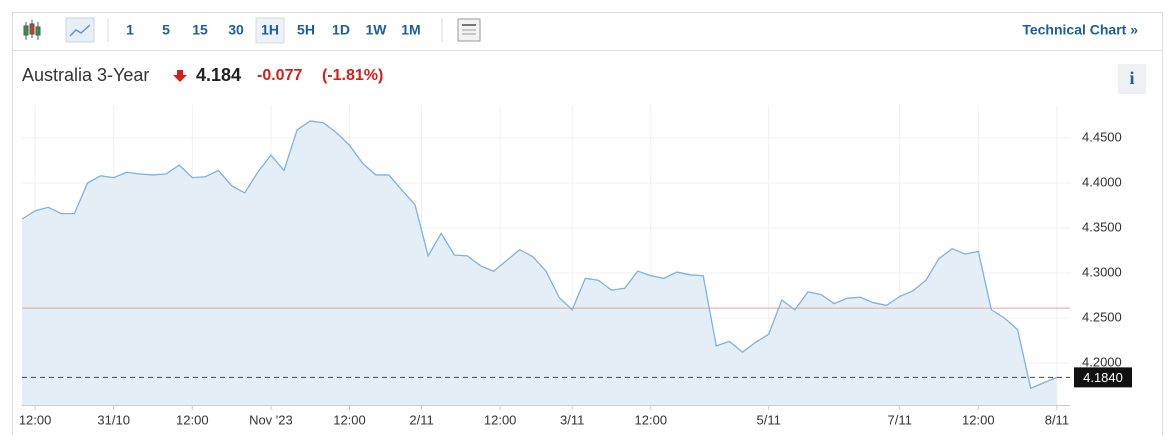 The height and width of the screenshot is (440, 1168). What do you see at coordinates (279, 75) in the screenshot?
I see `change: -0.077` at bounding box center [279, 75].